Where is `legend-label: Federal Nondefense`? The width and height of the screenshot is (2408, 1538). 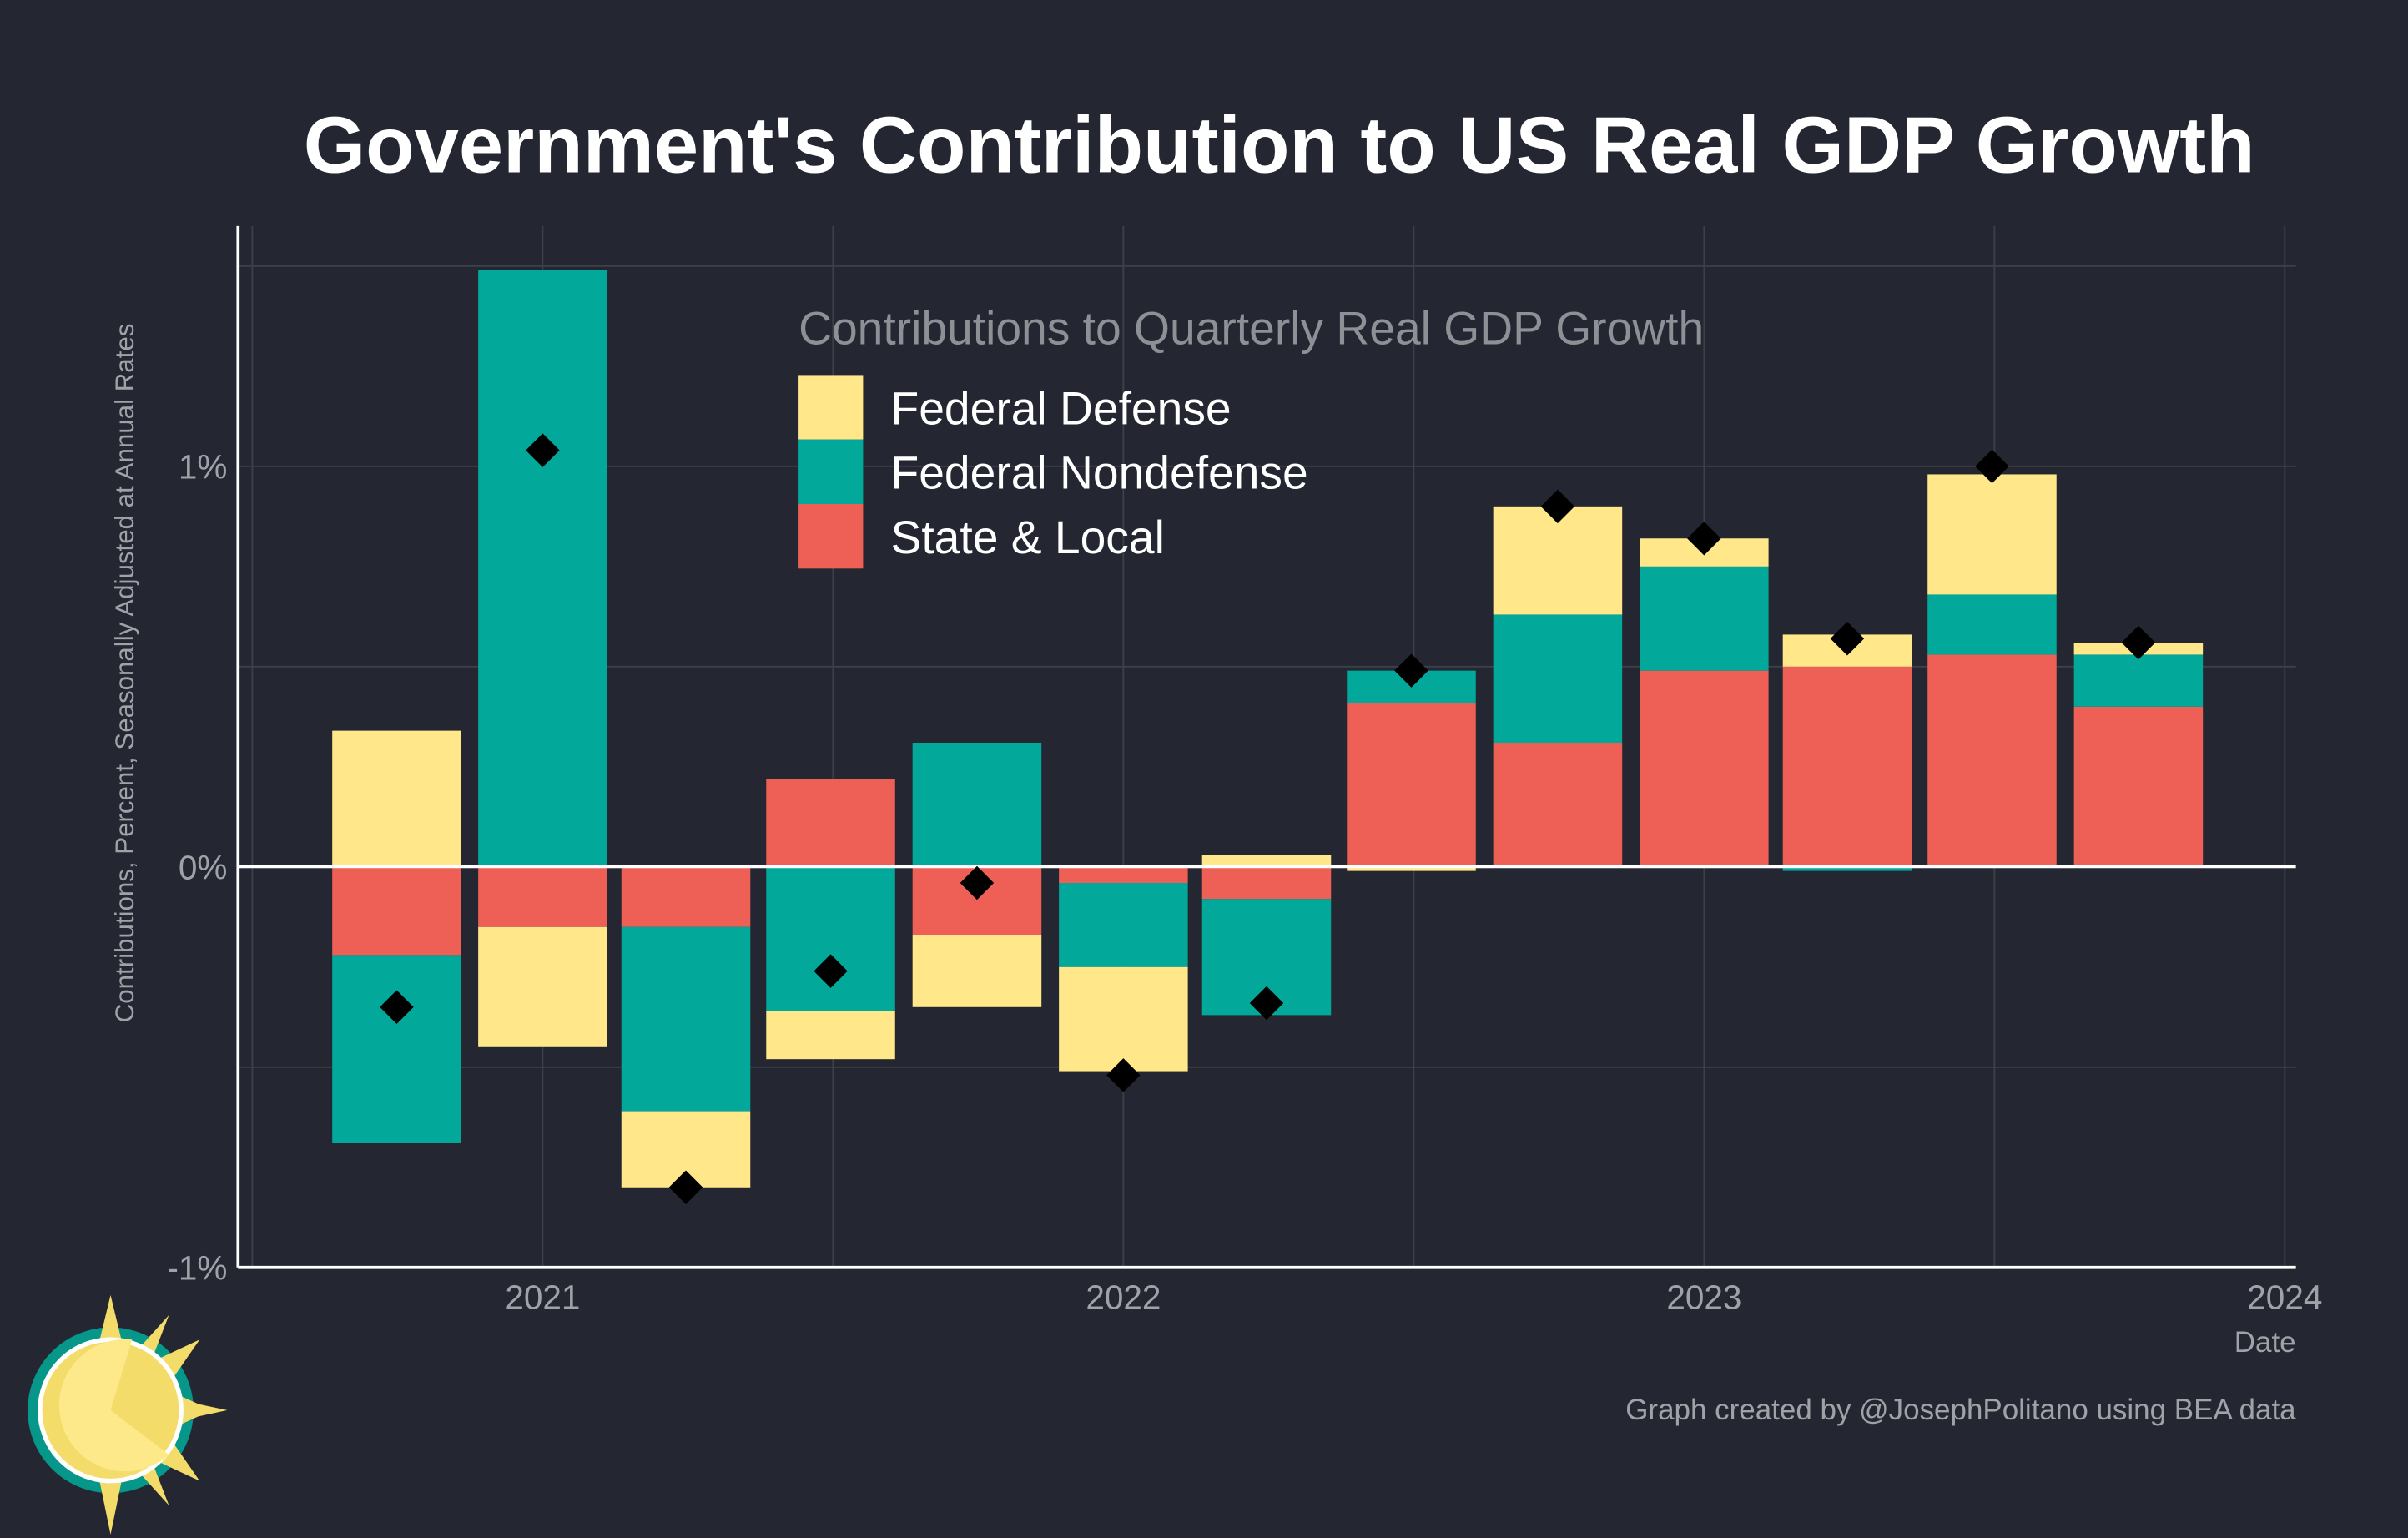
legend-label: Federal Nondefense is located at coordinates (1099, 473).